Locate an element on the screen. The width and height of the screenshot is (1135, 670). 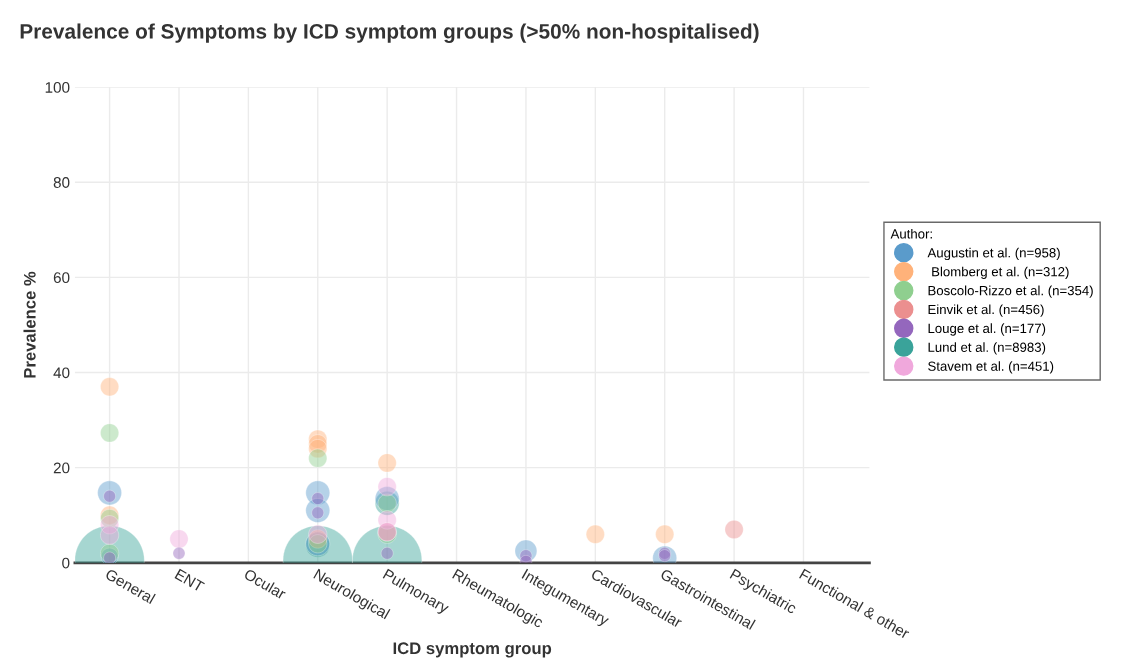
y-tick-label: 80 is located at coordinates (61, 182).